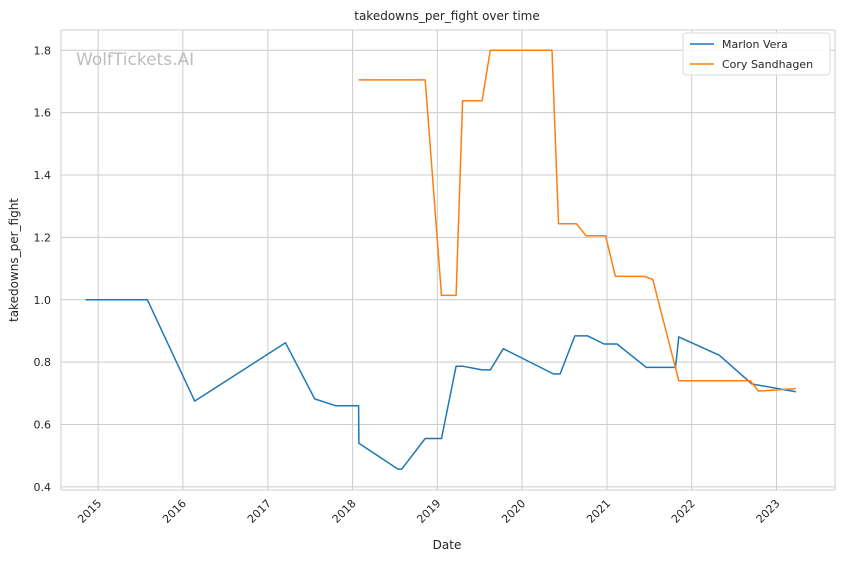 Image resolution: width=844 pixels, height=561 pixels. What do you see at coordinates (43, 237) in the screenshot?
I see `y-tick-label: 1.2` at bounding box center [43, 237].